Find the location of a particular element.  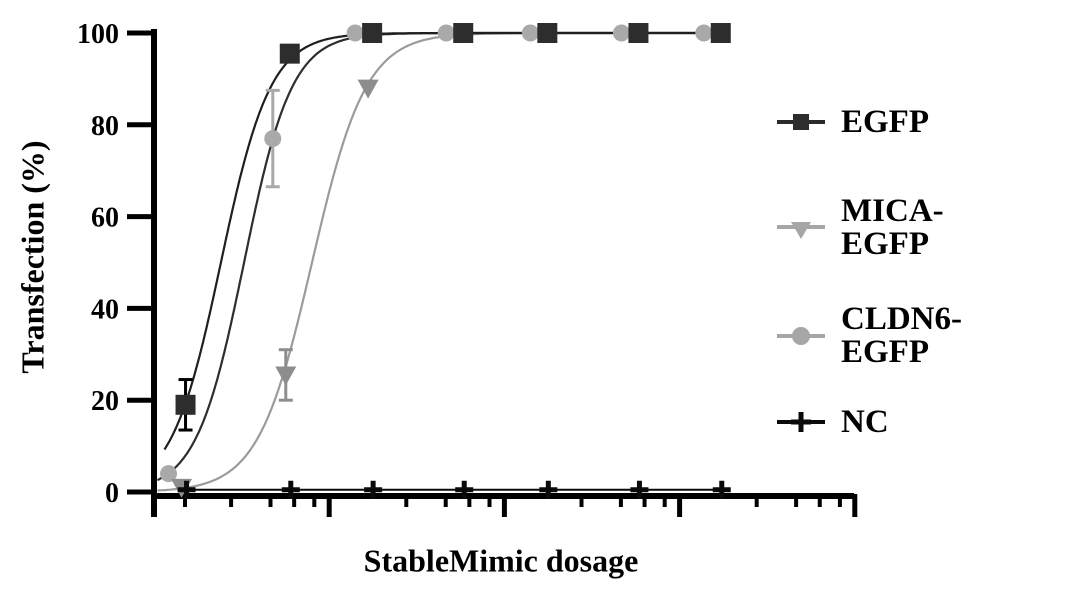

legend-label: NC is located at coordinates (865, 421).